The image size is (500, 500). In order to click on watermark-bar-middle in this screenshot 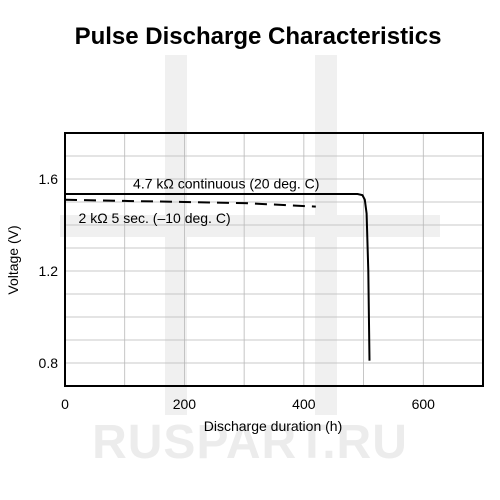, I will do `click(250, 226)`.